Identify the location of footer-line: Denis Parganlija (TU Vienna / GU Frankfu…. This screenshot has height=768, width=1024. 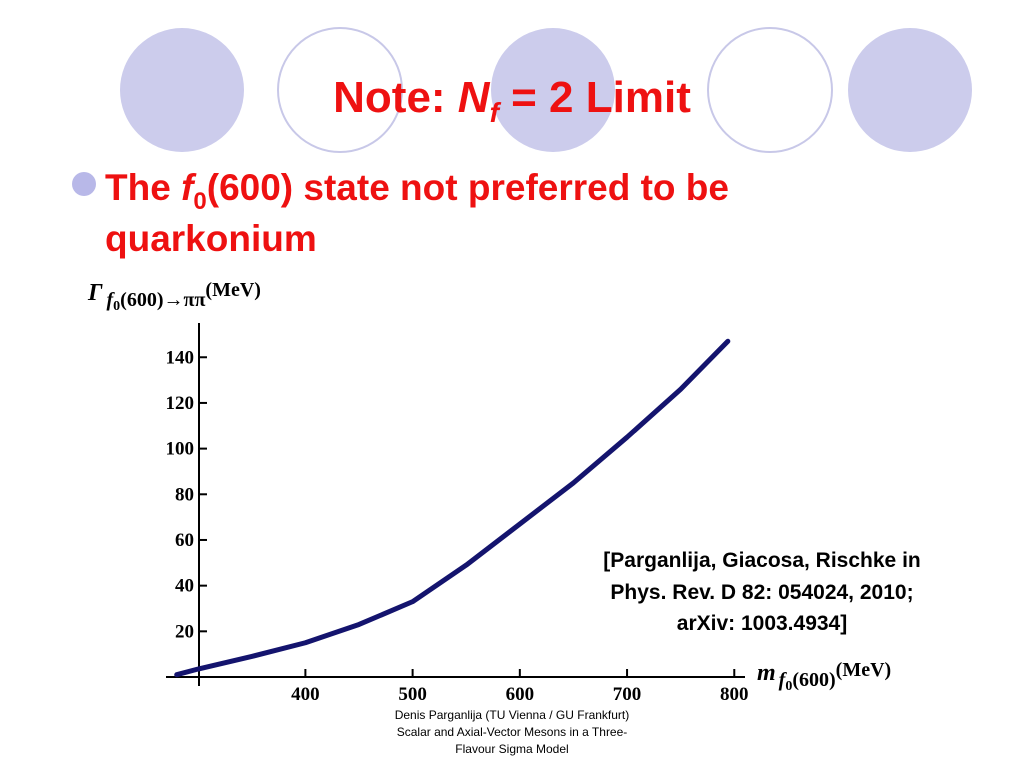
(512, 715).